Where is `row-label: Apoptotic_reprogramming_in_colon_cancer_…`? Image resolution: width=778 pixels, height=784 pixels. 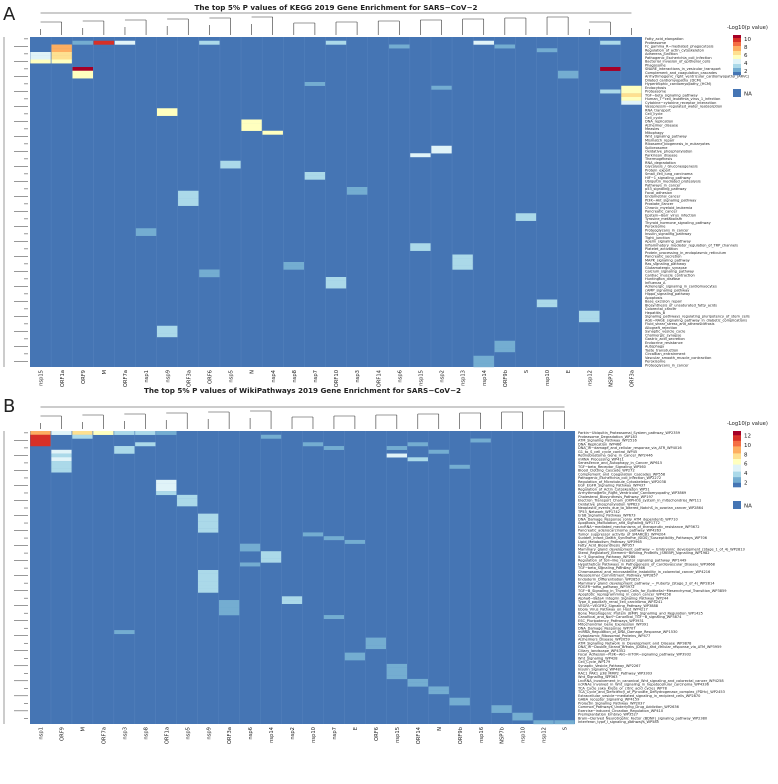
row-label: Apoptotic_reprogramming_in_colon_cancer_… is located at coordinates (625, 595).